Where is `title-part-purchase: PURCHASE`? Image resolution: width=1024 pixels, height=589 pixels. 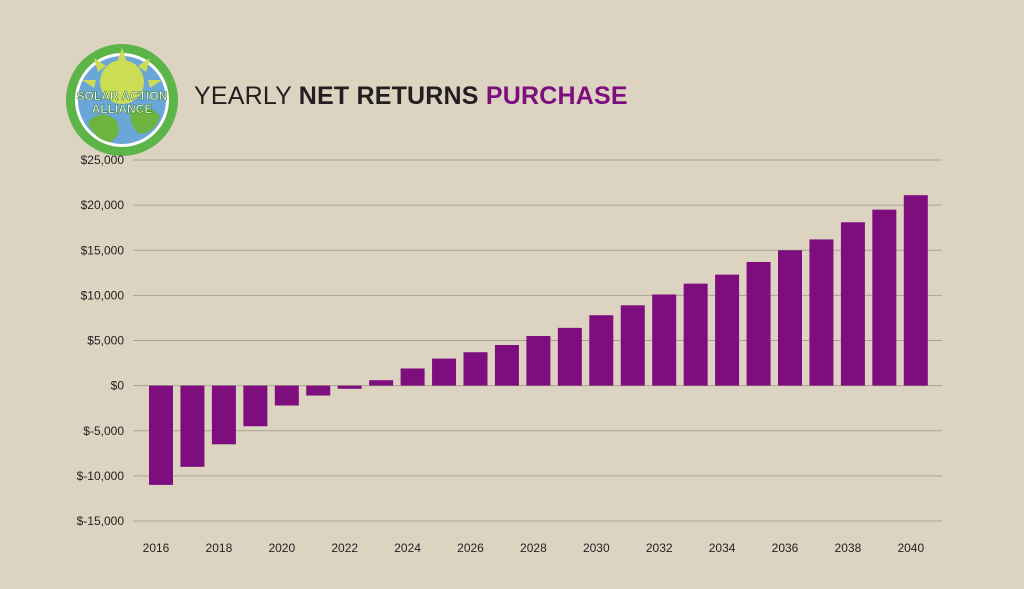
title-part-purchase: PURCHASE is located at coordinates (553, 96).